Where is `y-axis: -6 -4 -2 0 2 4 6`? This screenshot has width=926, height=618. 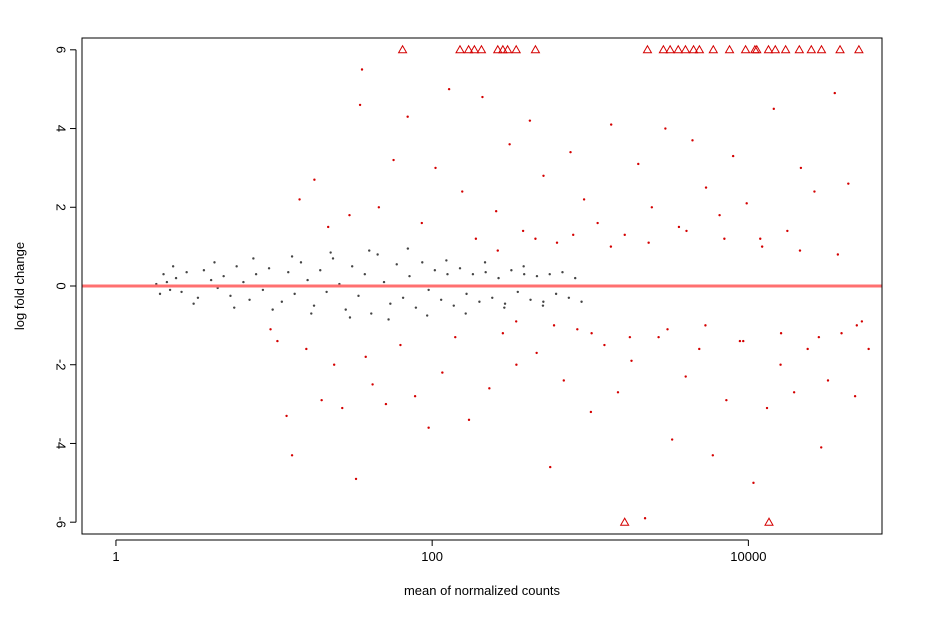
y-axis: -6 -4 -2 0 2 4 6 is located at coordinates (65, 287).